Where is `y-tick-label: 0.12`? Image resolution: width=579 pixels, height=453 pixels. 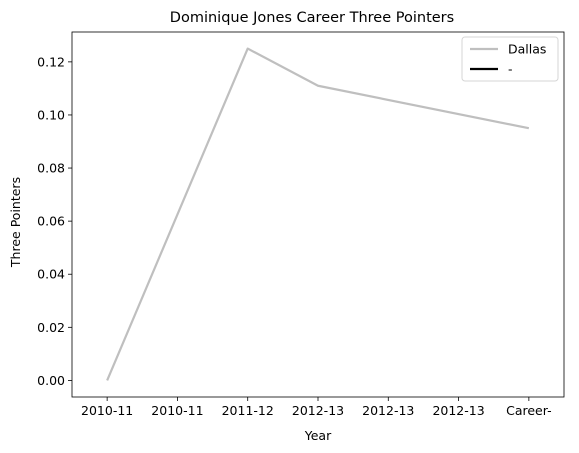 y-tick-label: 0.12 is located at coordinates (51, 61).